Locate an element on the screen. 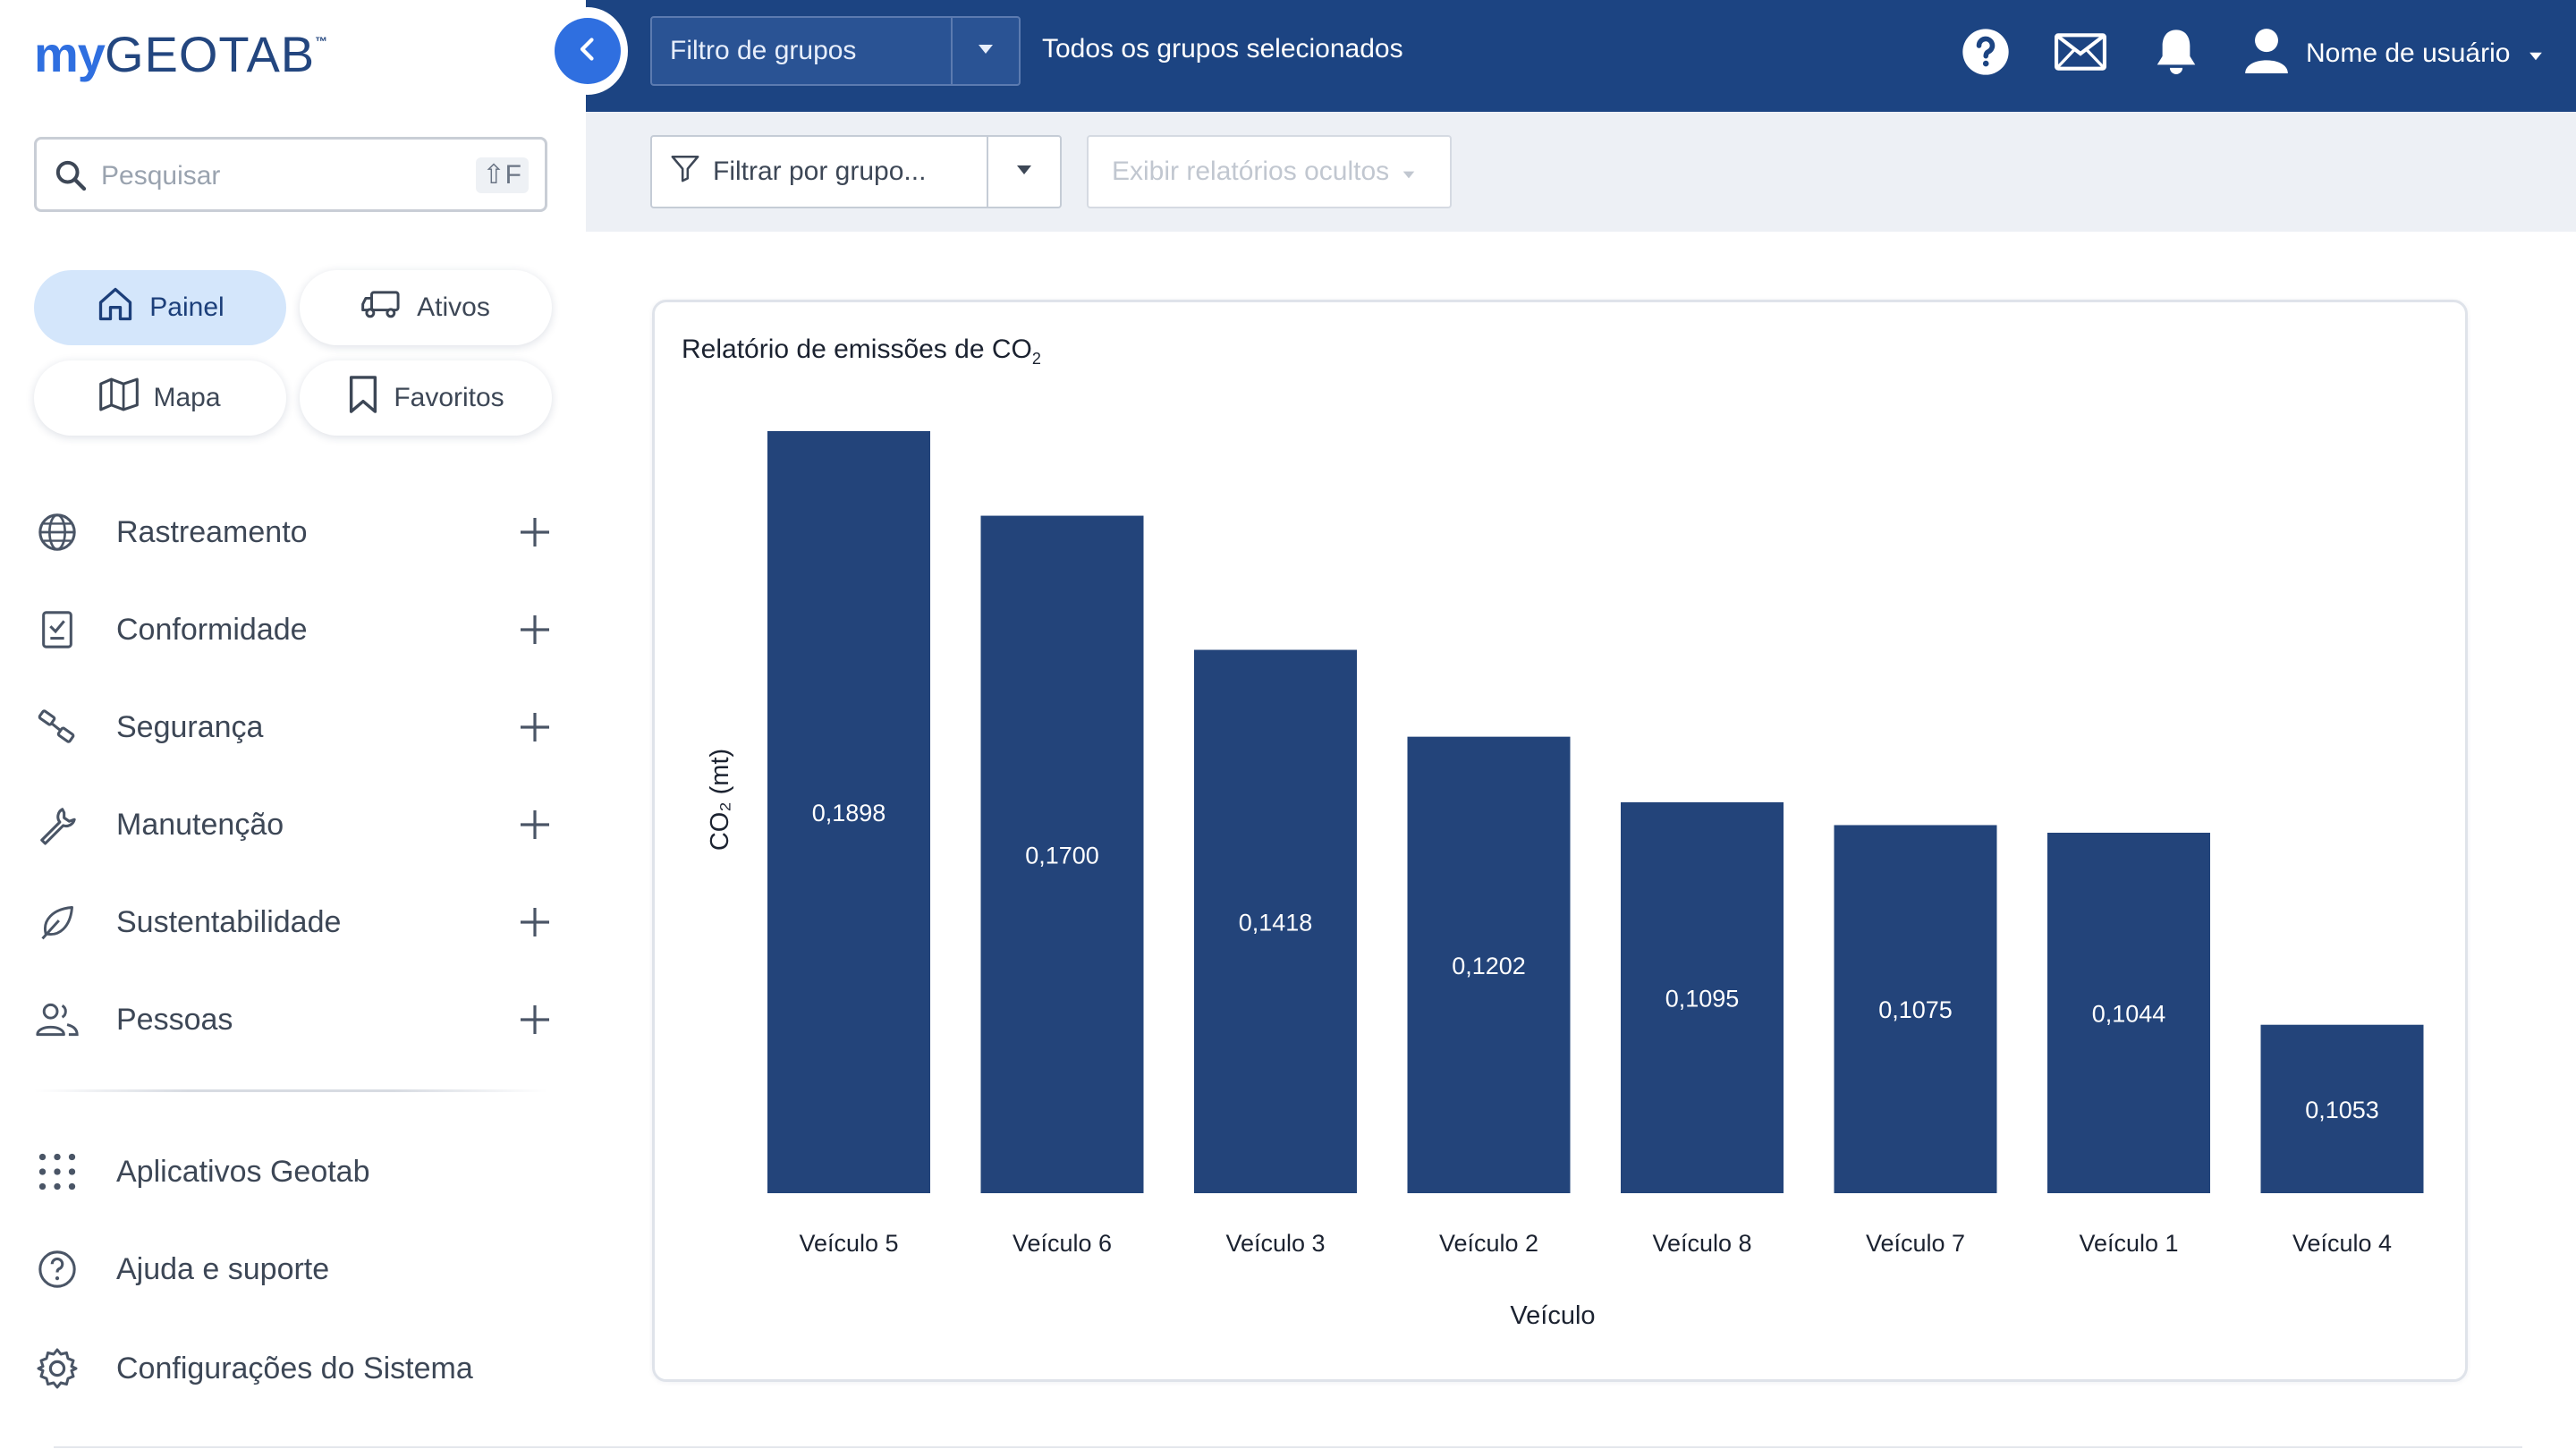  report-title-subscript: 2 is located at coordinates (1036, 359).